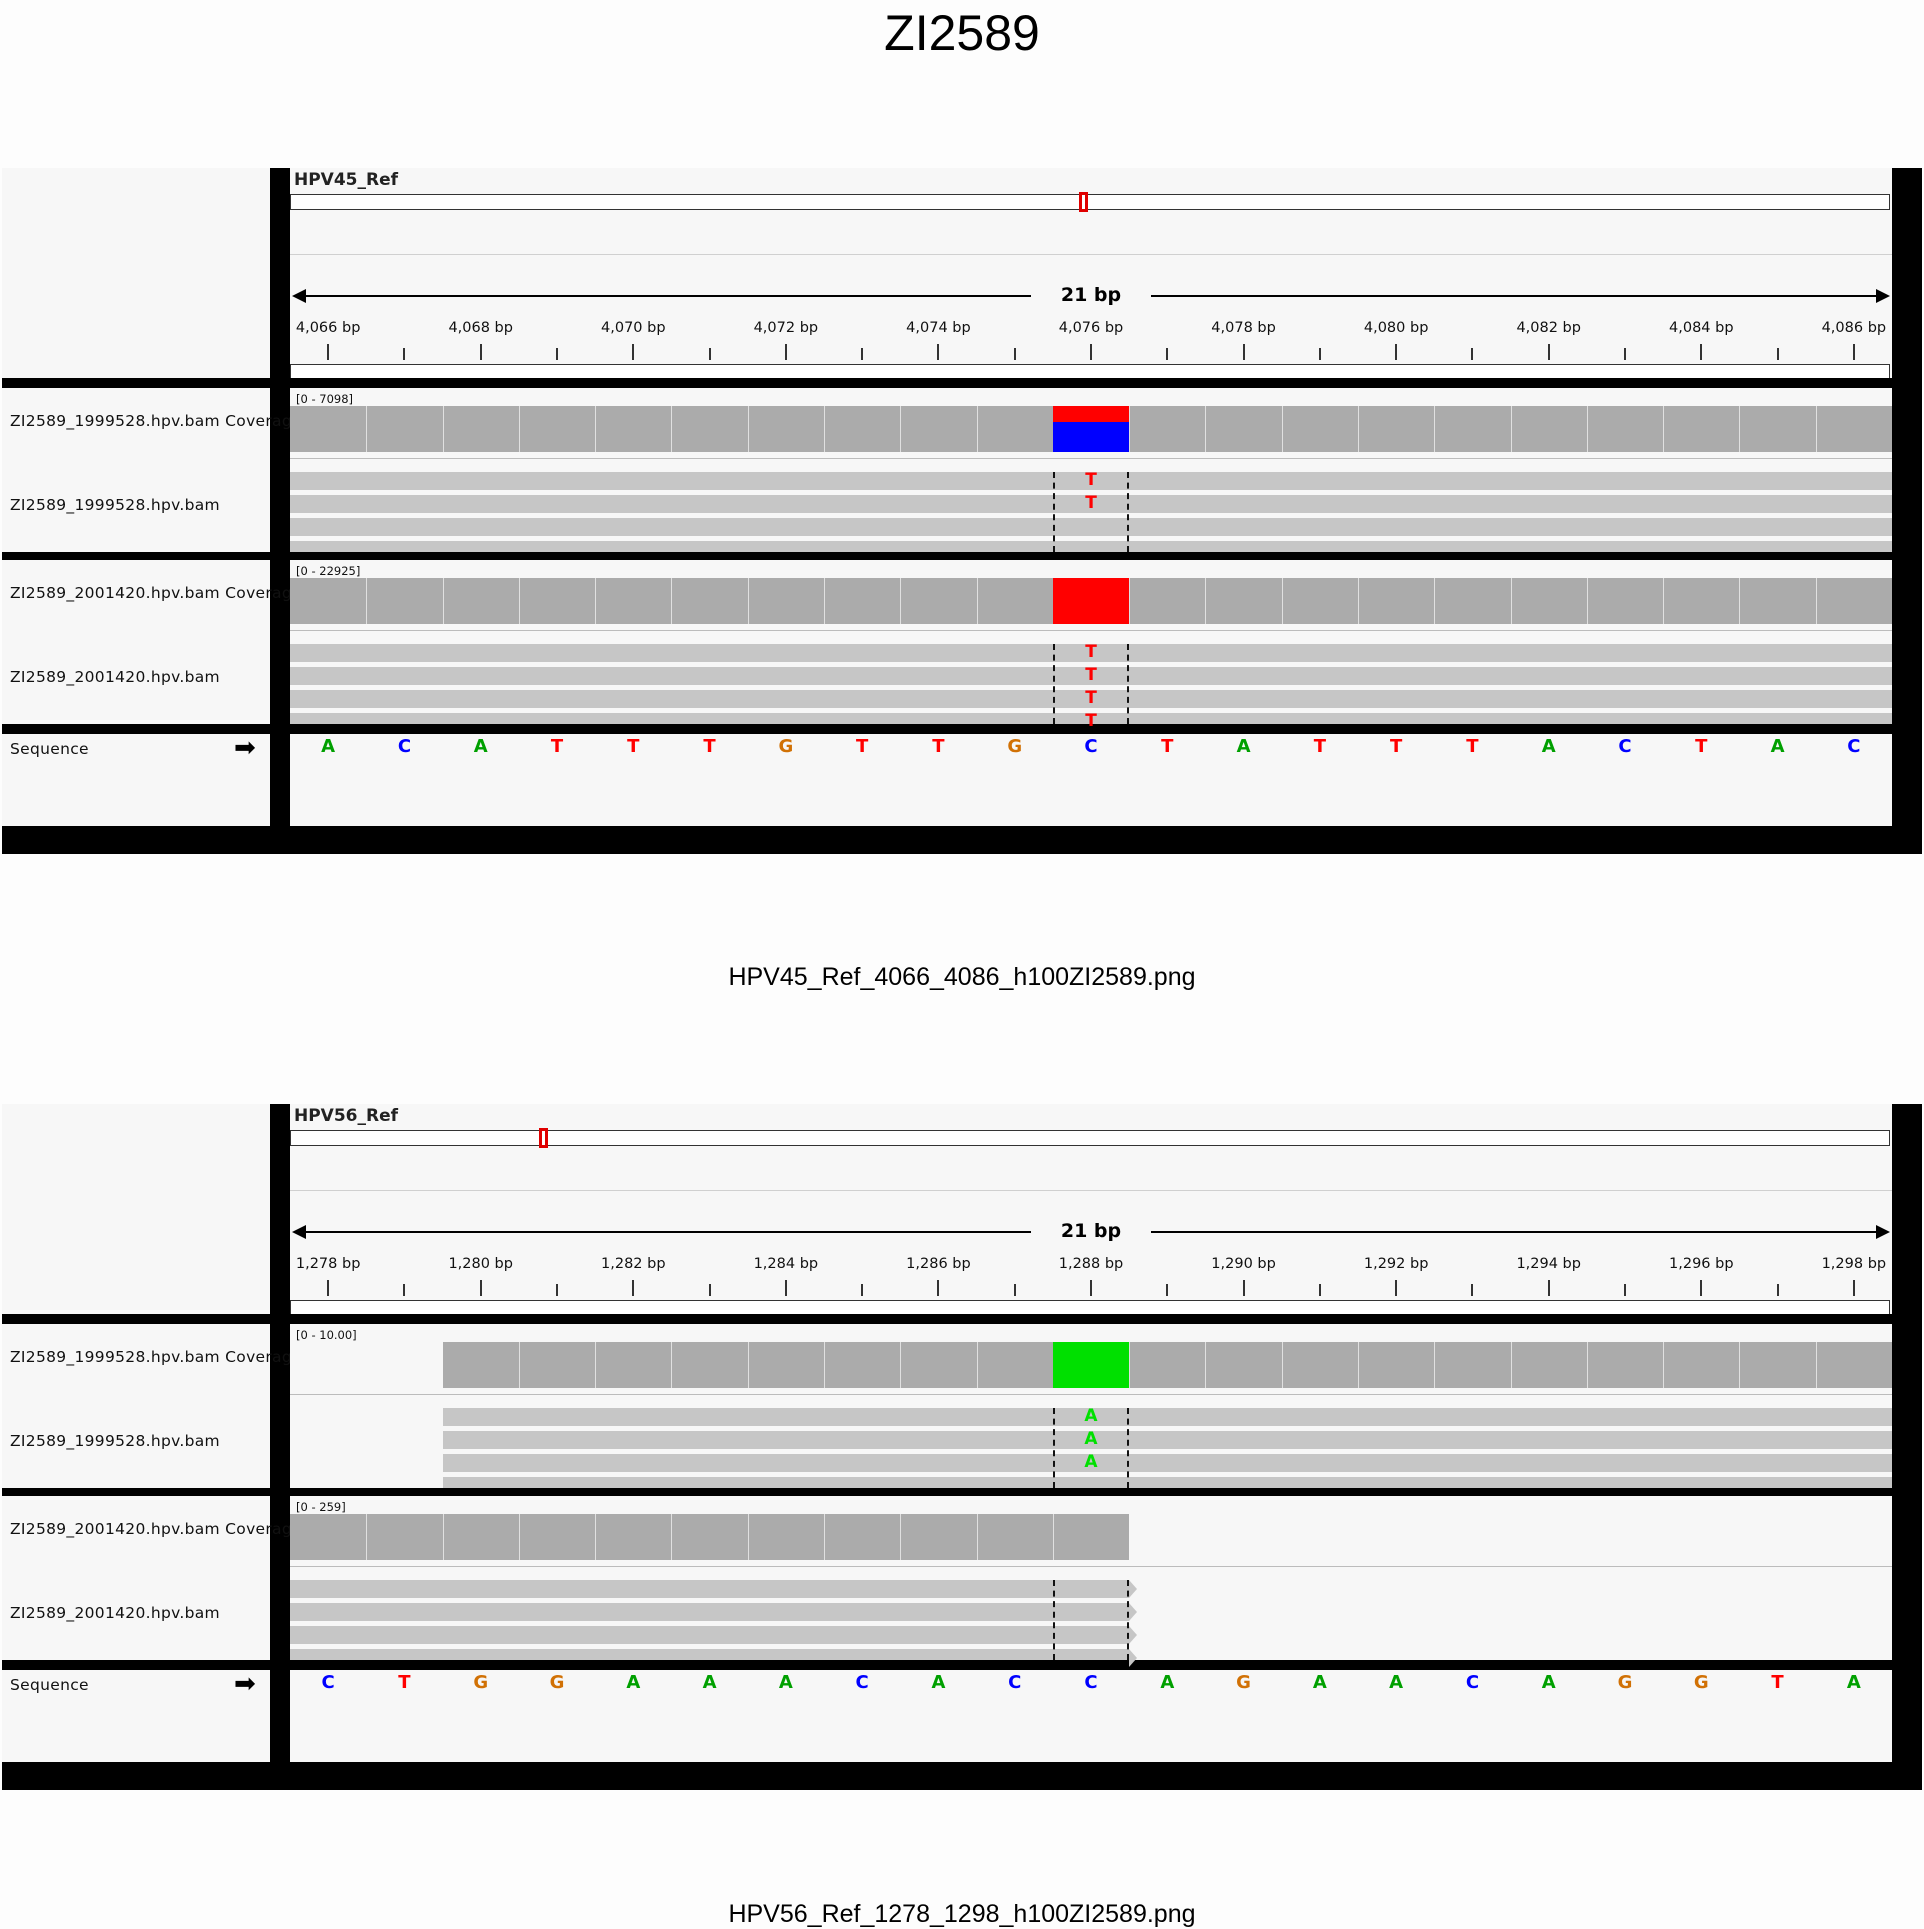 The height and width of the screenshot is (1929, 1924). What do you see at coordinates (346, 1116) in the screenshot?
I see `genome-name: HPV56_Ref` at bounding box center [346, 1116].